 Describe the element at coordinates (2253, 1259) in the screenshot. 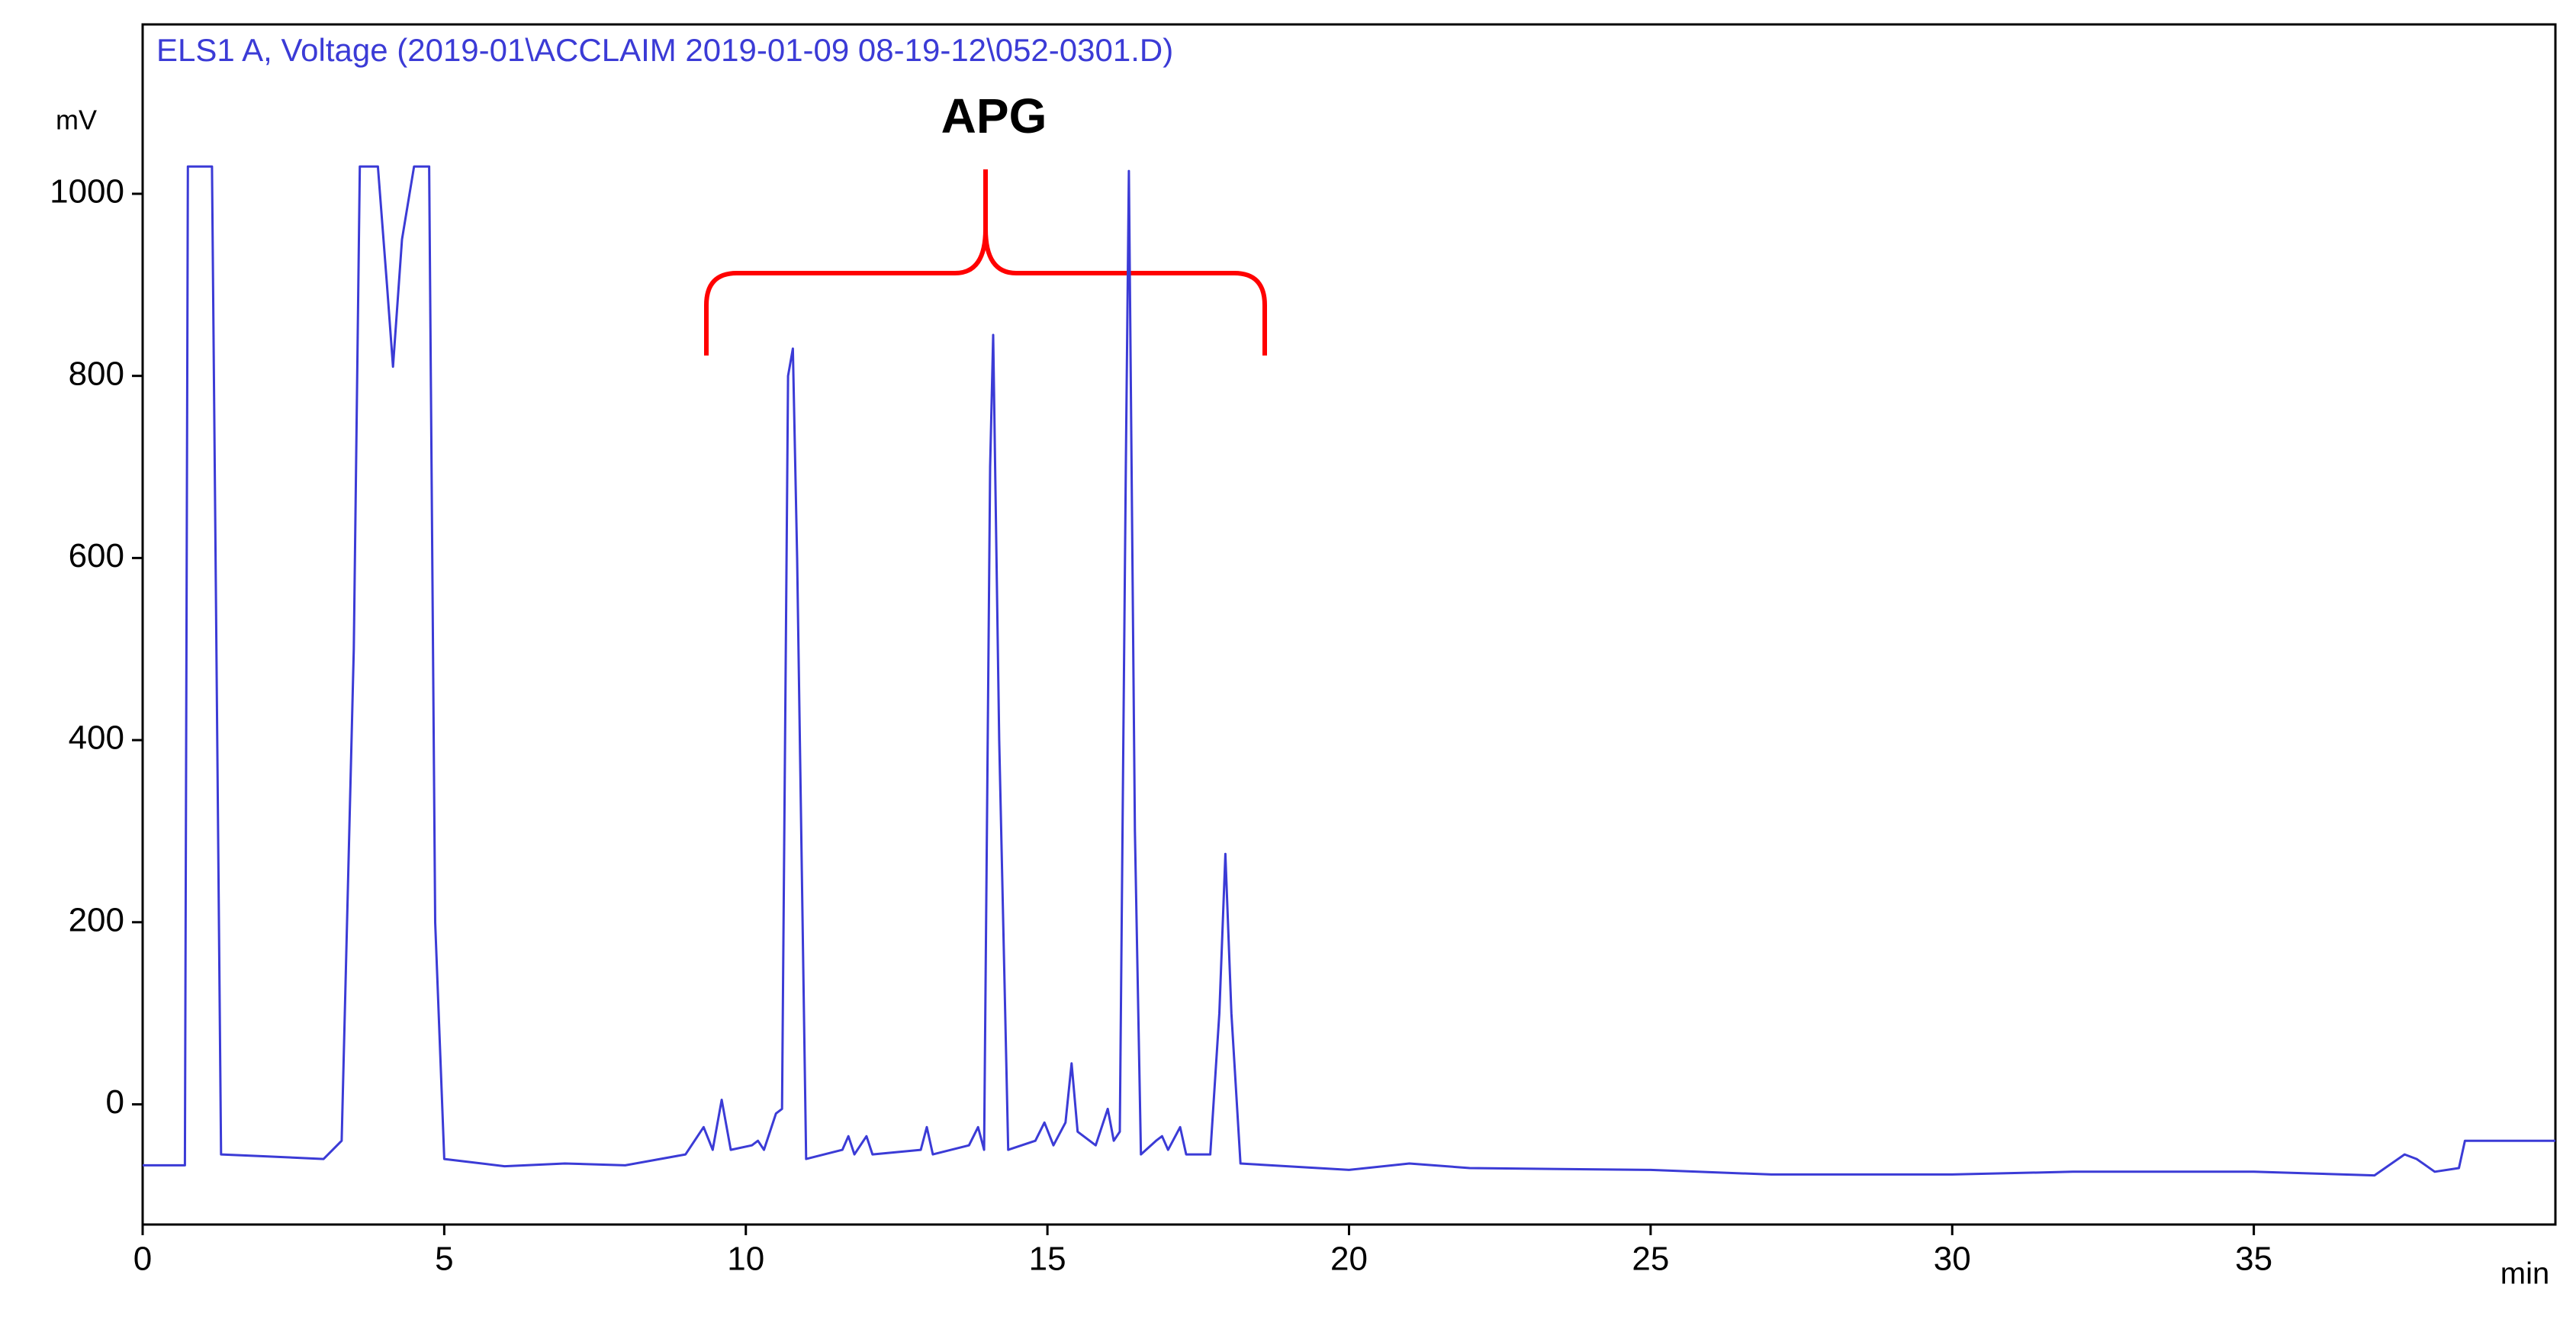

I see `x-tick-label: 35` at that location.